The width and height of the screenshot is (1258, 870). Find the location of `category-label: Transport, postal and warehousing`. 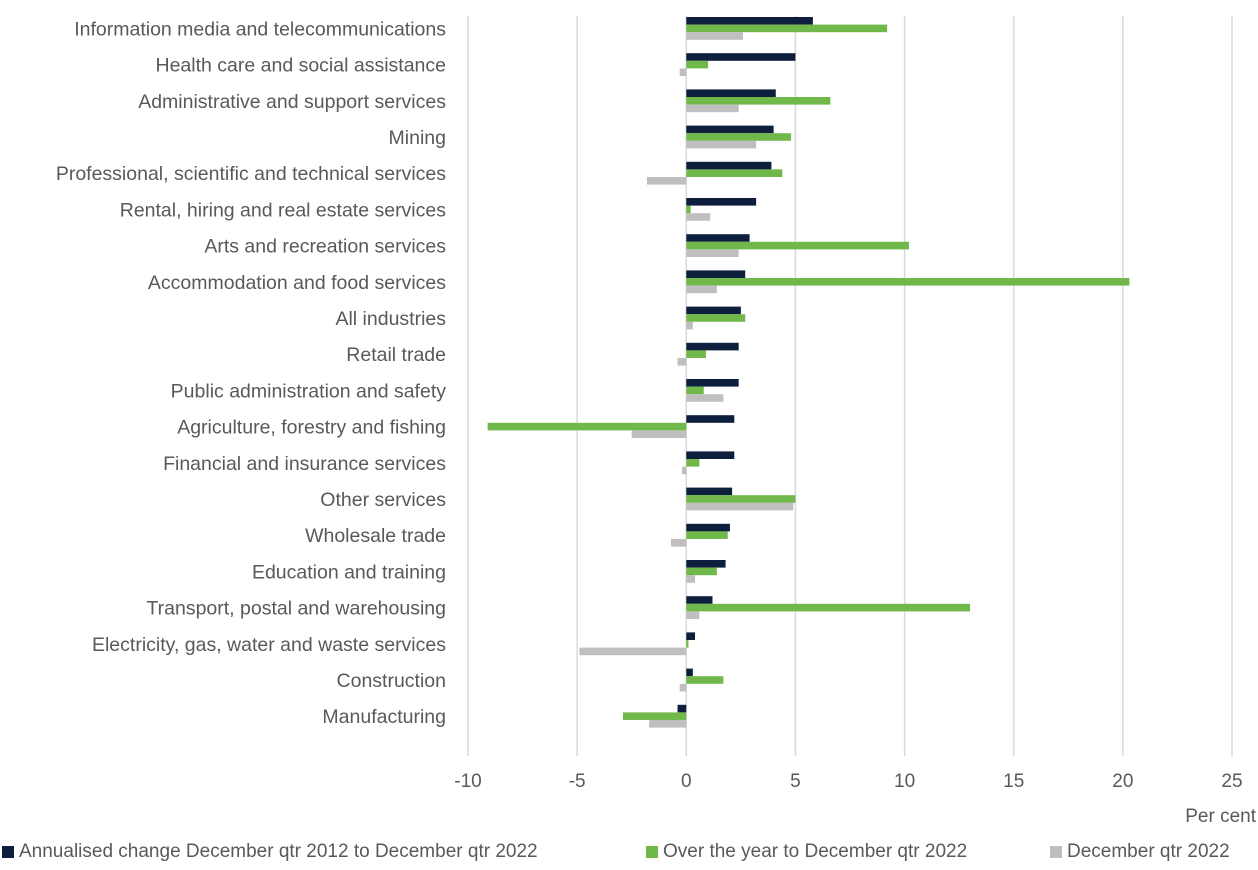

category-label: Transport, postal and warehousing is located at coordinates (296, 609).